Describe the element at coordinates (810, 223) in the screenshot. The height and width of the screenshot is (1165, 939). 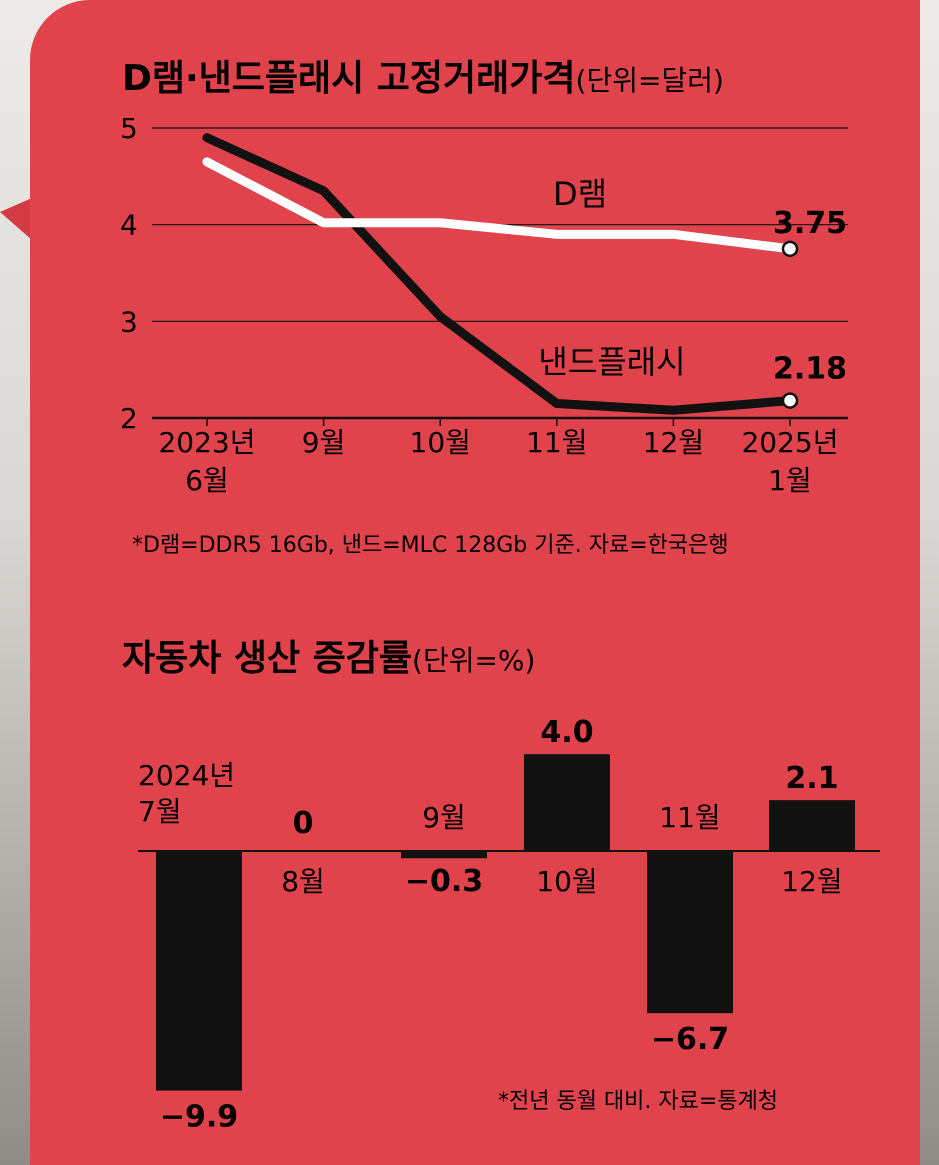
I see `end-value-dram: 3.75` at that location.